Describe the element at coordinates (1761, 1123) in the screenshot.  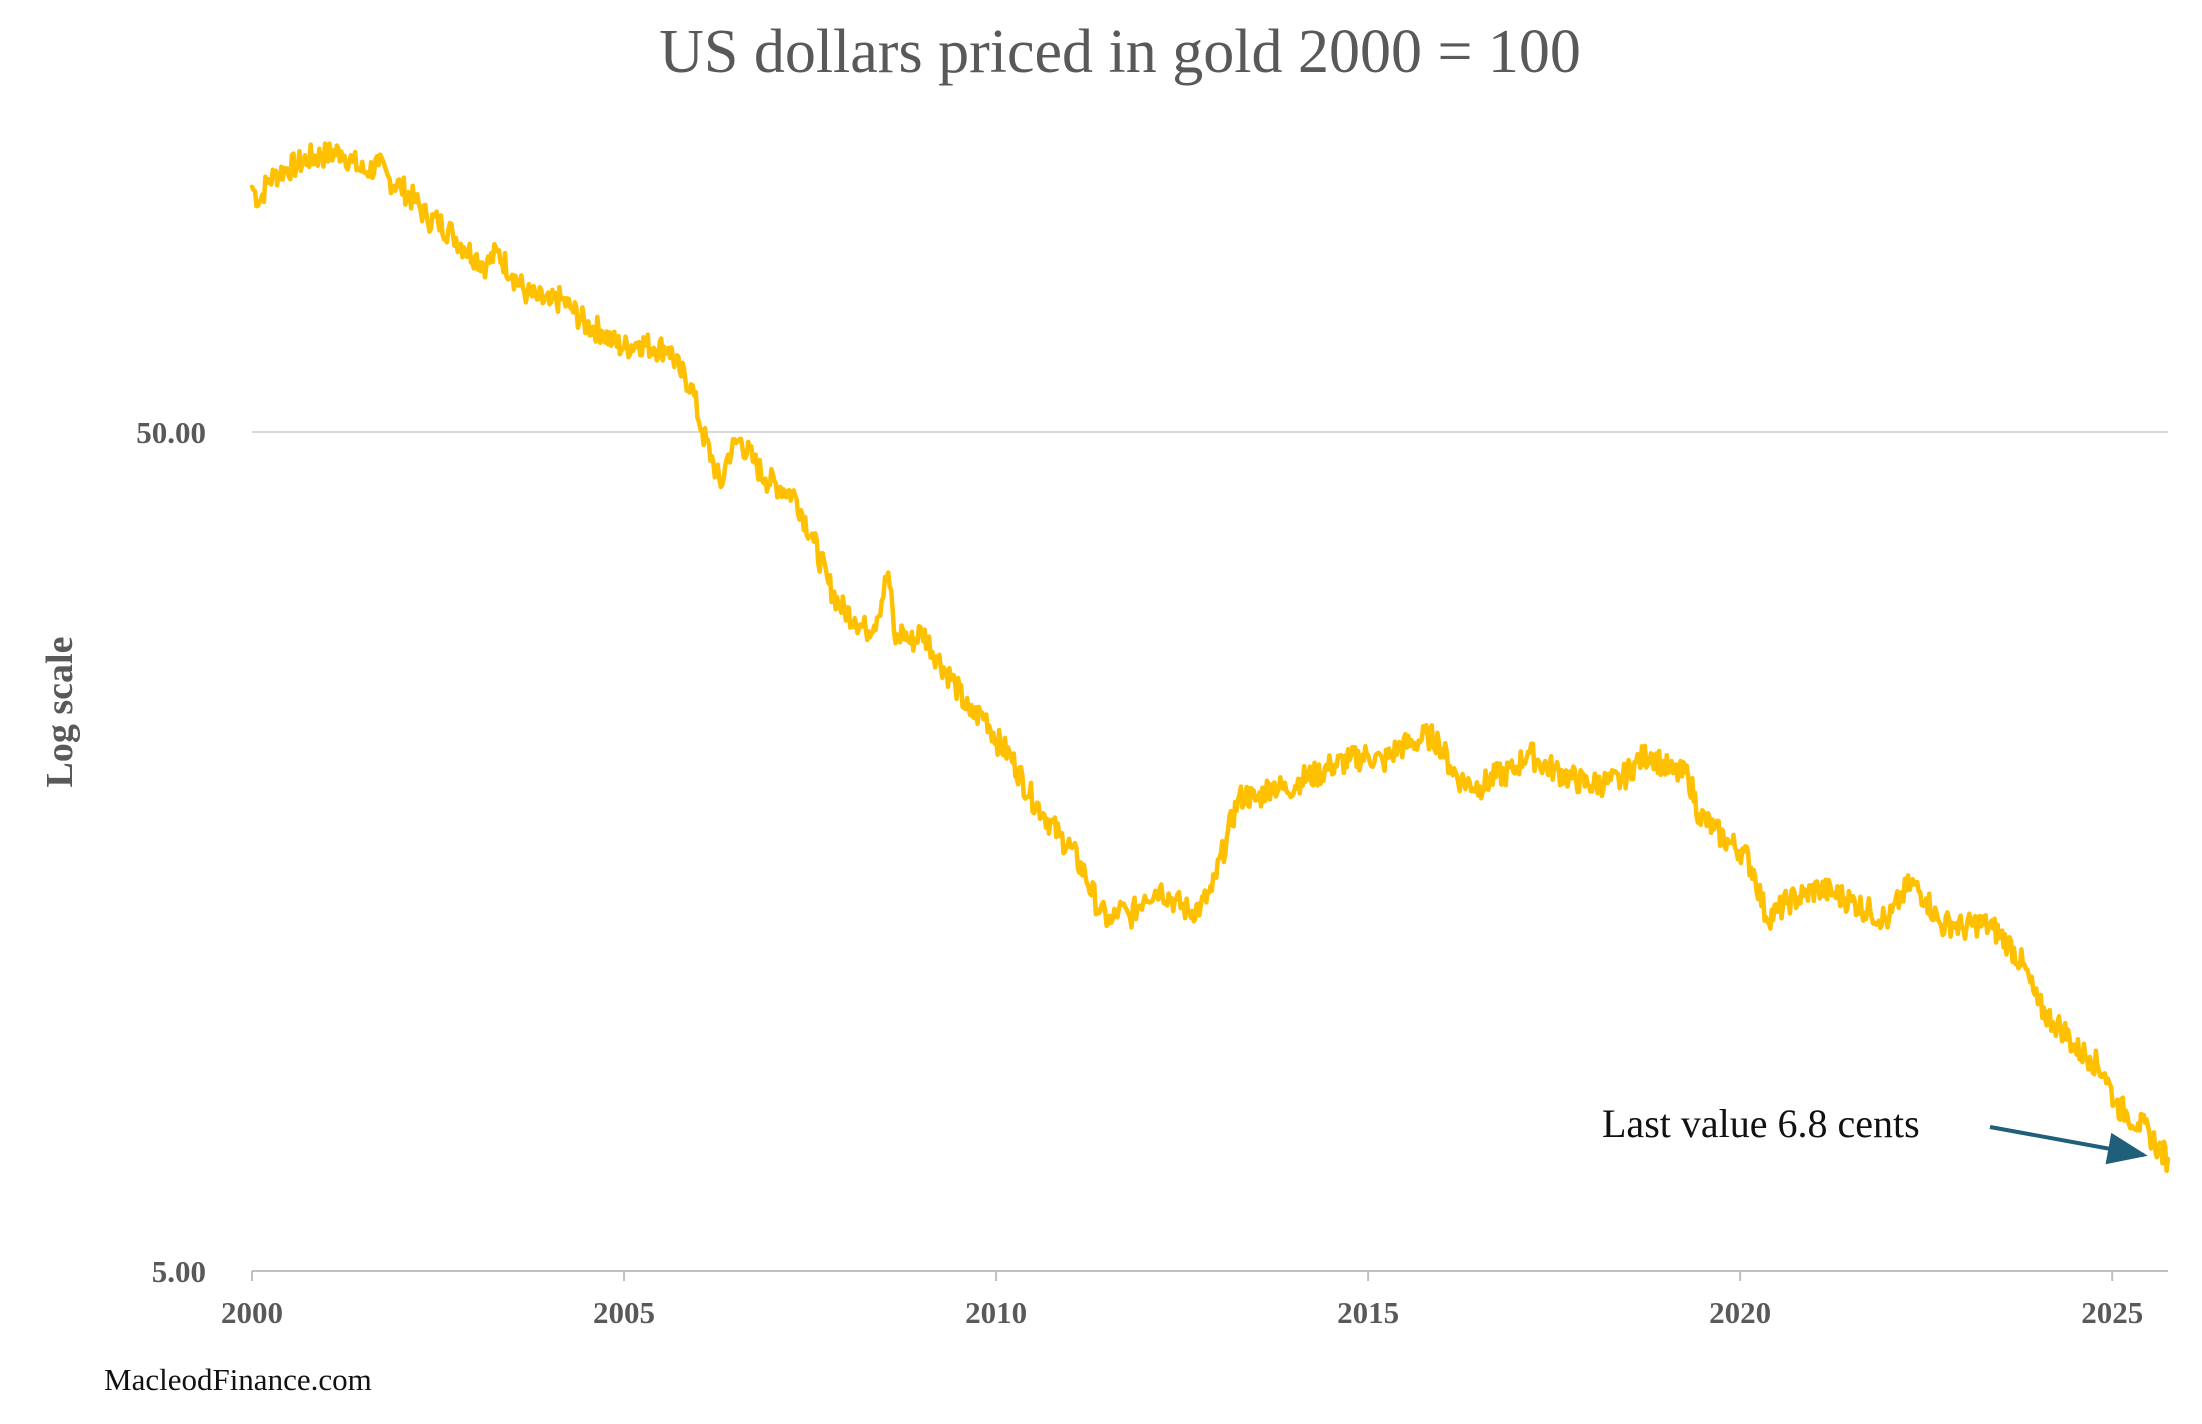
I see `annotation-text: Last value 6.8 cents` at that location.